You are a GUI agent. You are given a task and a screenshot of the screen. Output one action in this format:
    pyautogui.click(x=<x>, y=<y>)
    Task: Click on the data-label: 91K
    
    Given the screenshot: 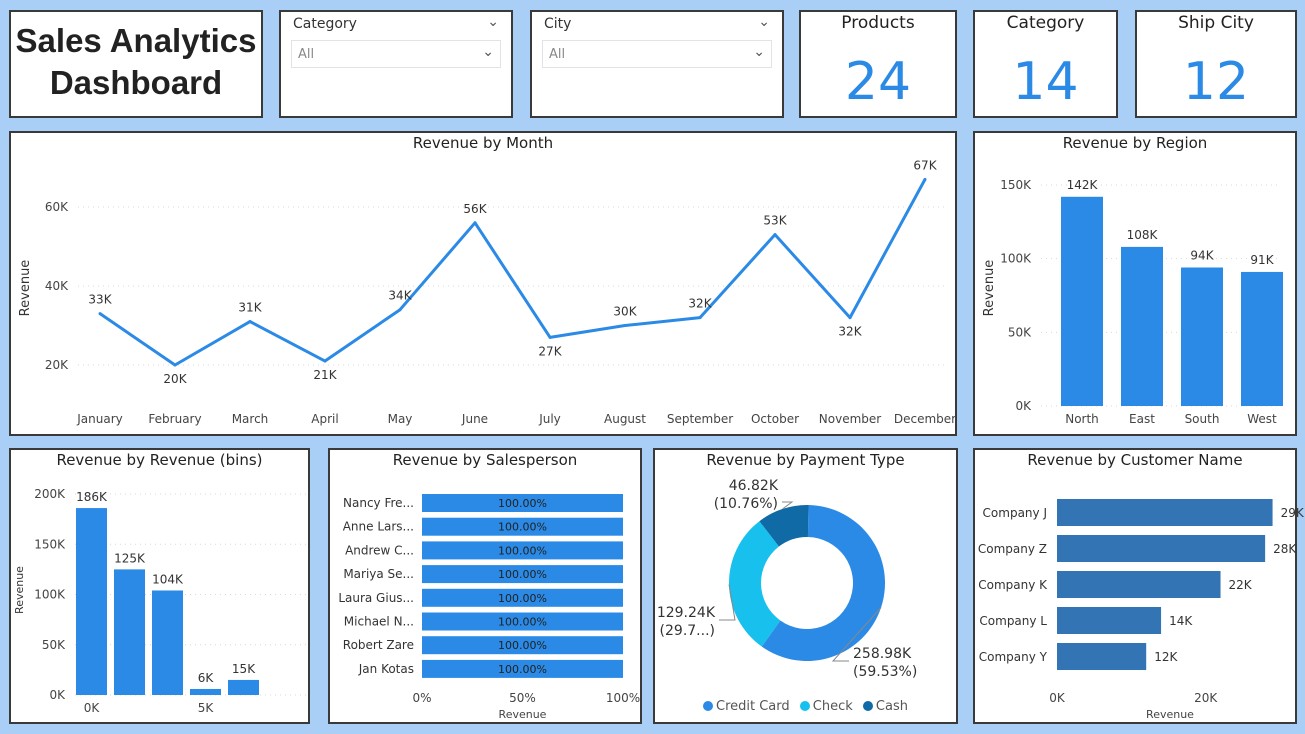 What is the action you would take?
    pyautogui.click(x=1262, y=260)
    